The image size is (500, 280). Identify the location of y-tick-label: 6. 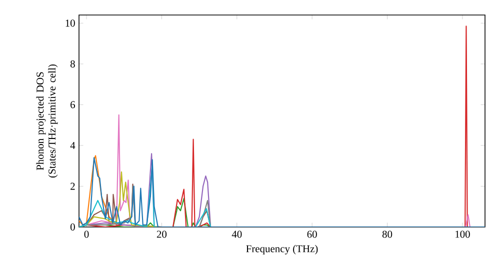
(73, 104).